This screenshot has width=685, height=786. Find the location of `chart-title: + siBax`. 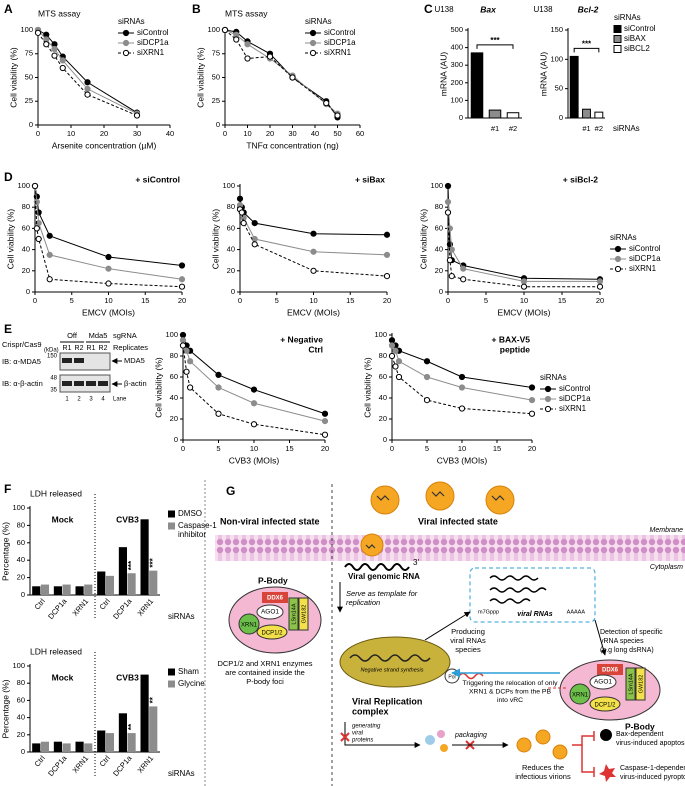

chart-title: + siBax is located at coordinates (370, 179).